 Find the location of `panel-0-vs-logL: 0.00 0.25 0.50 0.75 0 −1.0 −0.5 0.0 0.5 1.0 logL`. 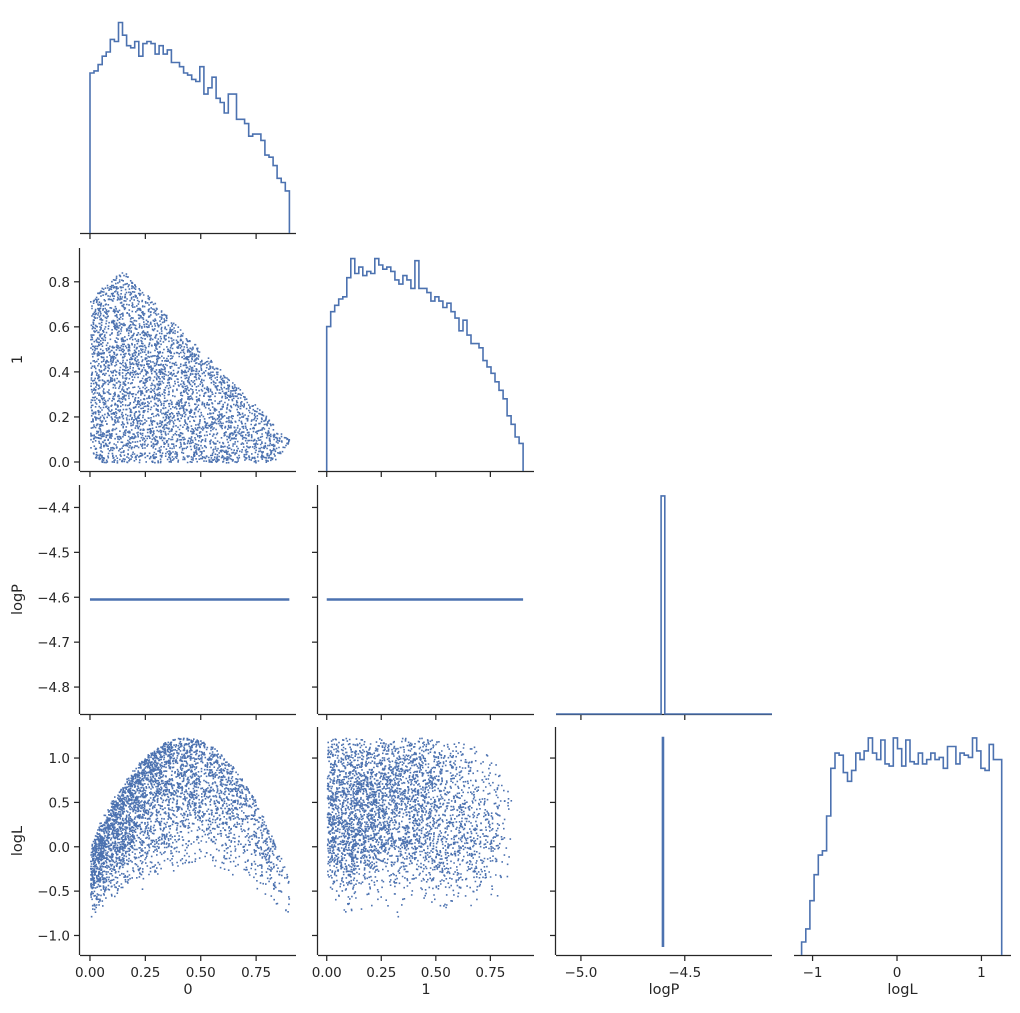

panel-0-vs-logL: 0.00 0.25 0.50 0.75 0 −1.0 −0.5 0.0 0.5 1.0 logL is located at coordinates (153, 862).